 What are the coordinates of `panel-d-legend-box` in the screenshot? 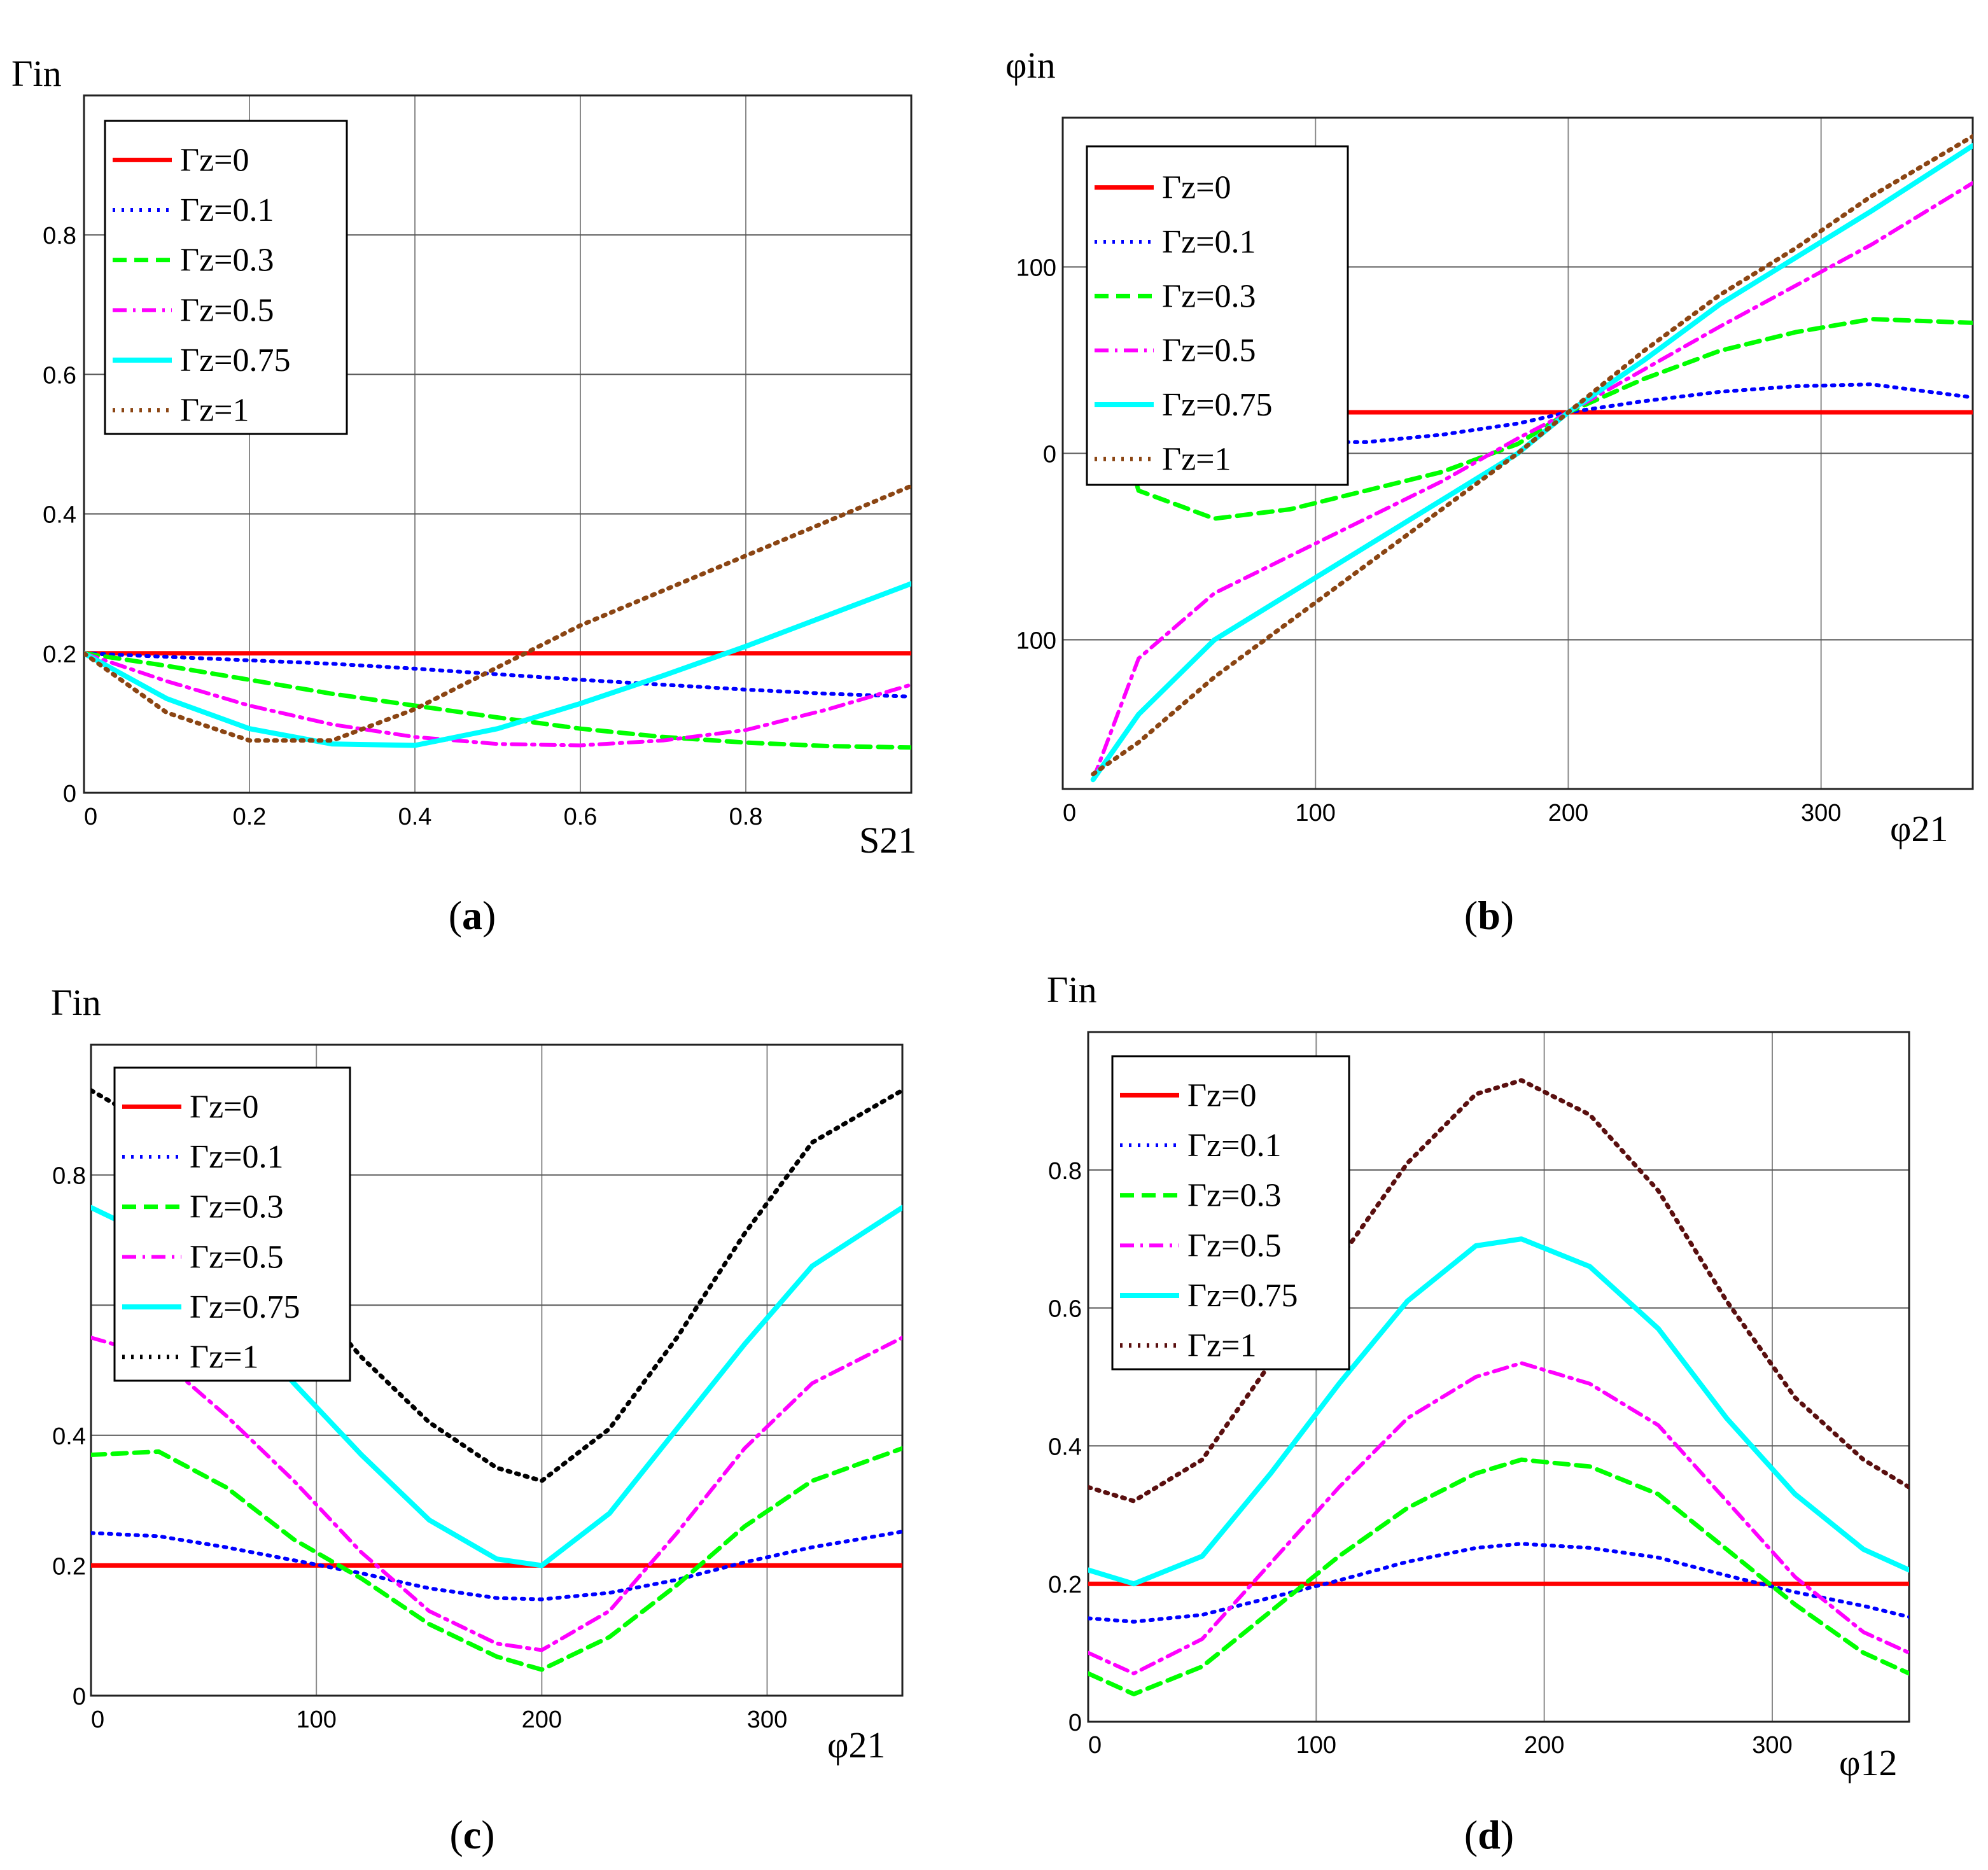 It's located at (1230, 1213).